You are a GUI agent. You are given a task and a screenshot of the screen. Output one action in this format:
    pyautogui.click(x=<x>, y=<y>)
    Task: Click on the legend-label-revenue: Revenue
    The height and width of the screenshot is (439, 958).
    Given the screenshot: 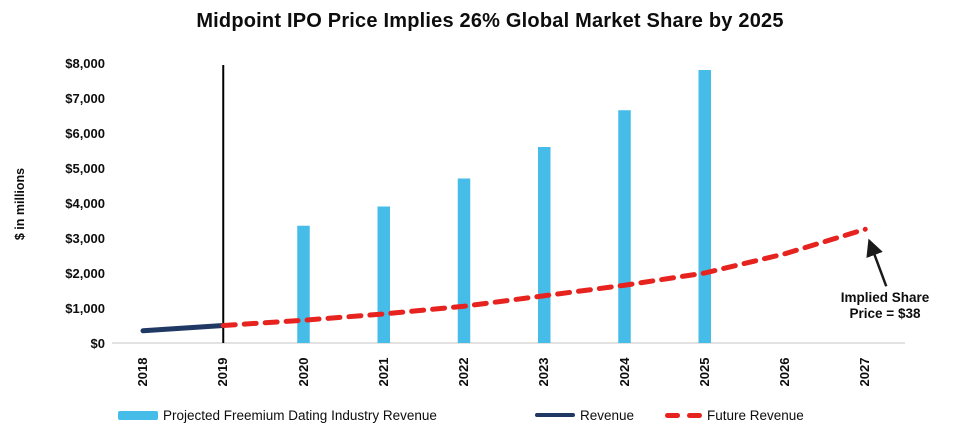 What is the action you would take?
    pyautogui.click(x=607, y=415)
    